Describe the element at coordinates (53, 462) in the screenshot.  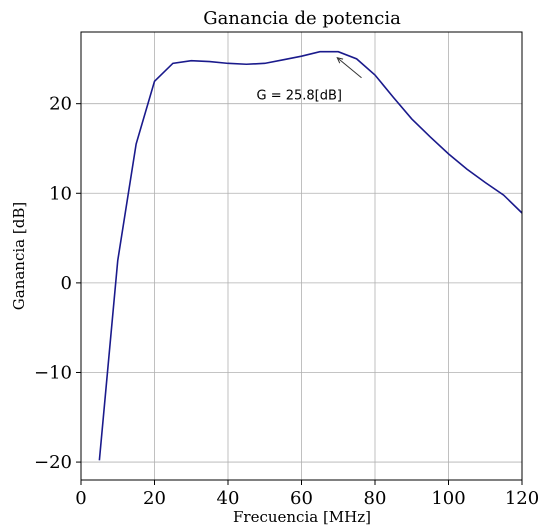
I see `y-tick-label: −20` at that location.